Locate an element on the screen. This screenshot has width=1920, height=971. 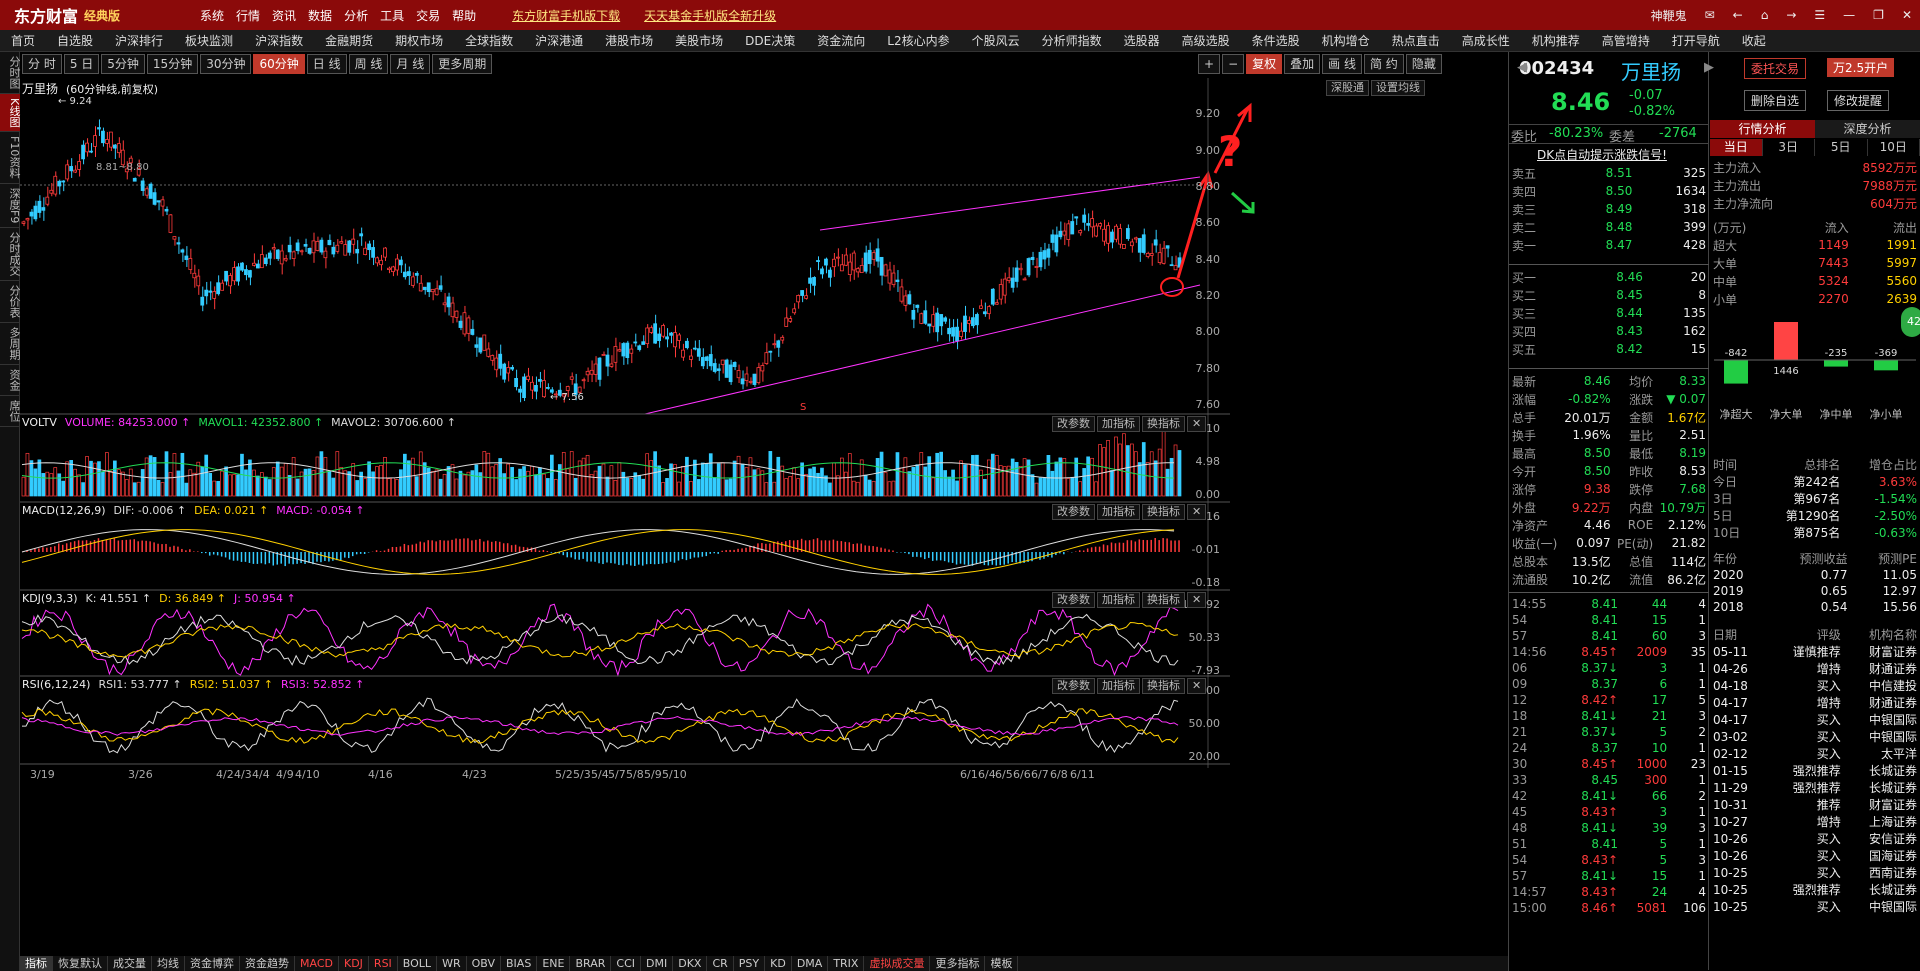
ma-settings-button: 设置均线 is located at coordinates (1398, 88).